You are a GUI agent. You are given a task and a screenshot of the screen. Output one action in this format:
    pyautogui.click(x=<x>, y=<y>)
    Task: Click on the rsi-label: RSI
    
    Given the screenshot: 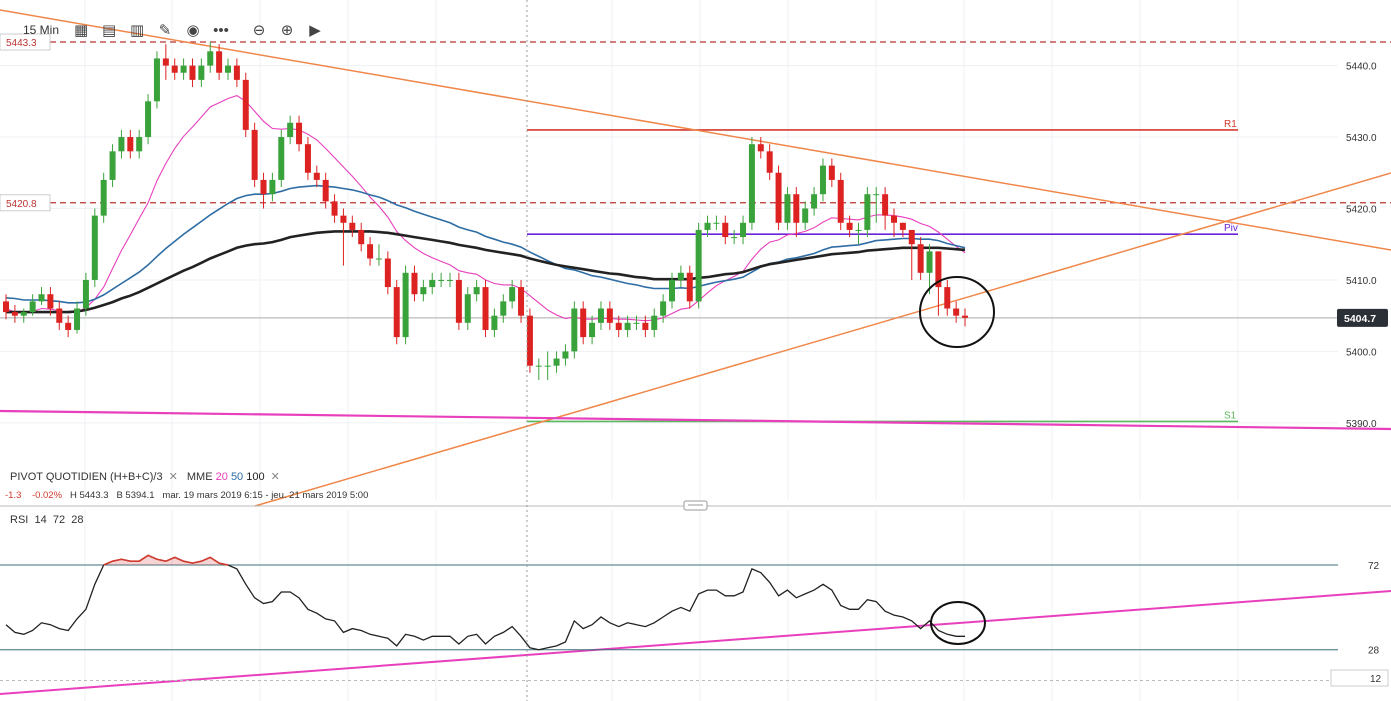 What is the action you would take?
    pyautogui.click(x=19, y=520)
    